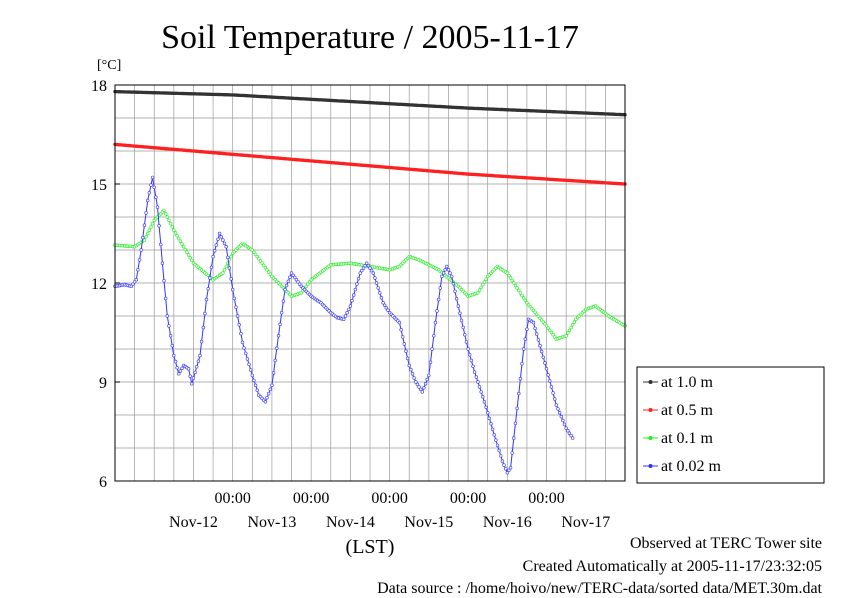  Describe the element at coordinates (687, 438) in the screenshot. I see `legend-label: at 0.1 m` at that location.